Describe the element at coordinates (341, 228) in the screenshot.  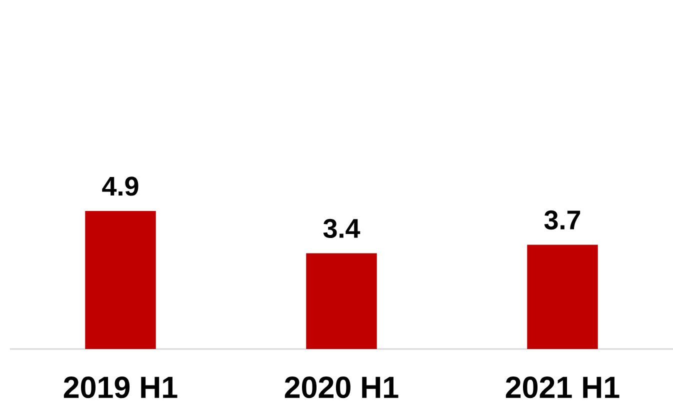
I see `data-label: 3.4` at that location.